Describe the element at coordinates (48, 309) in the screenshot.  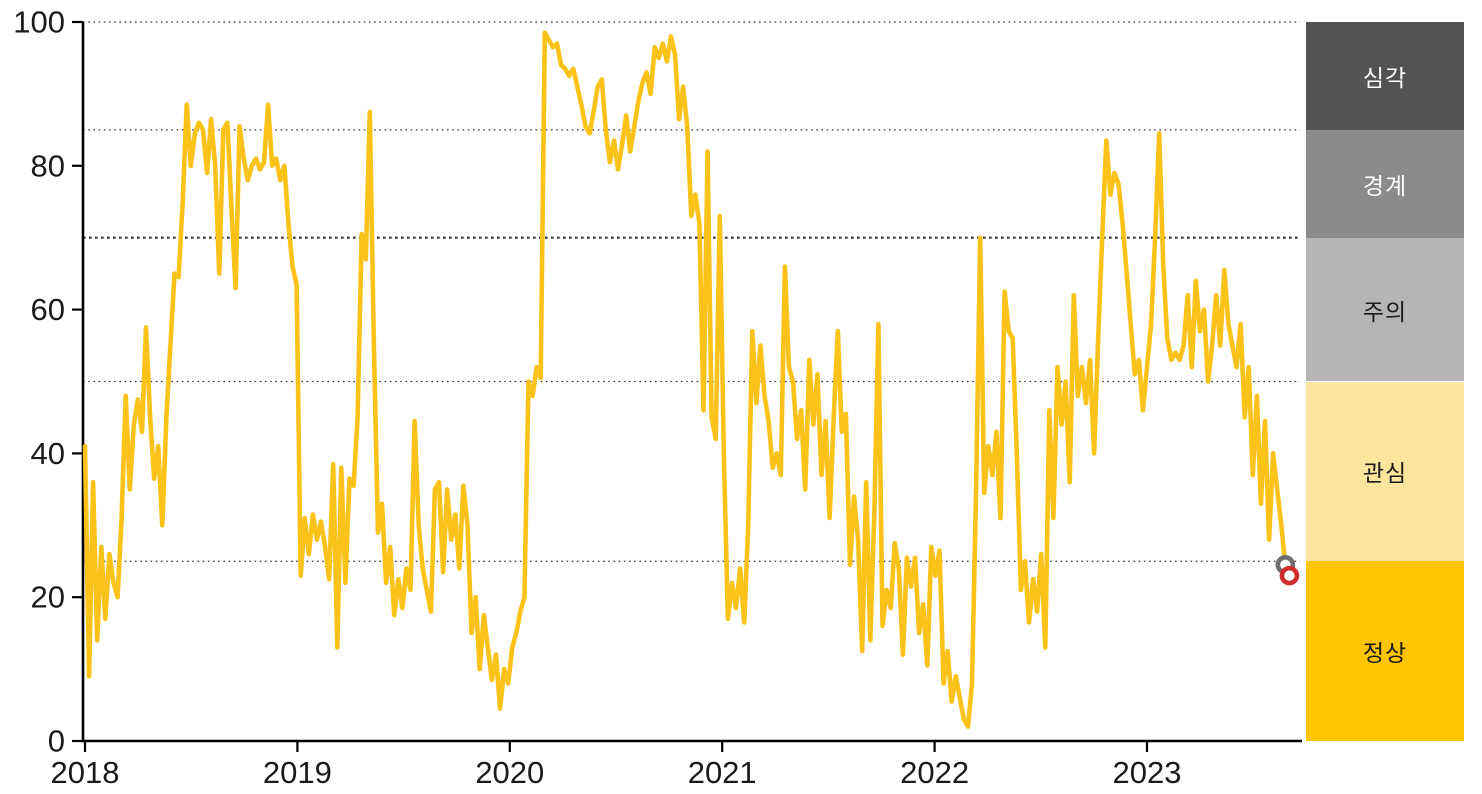
I see `y-tick-label-60: 60` at that location.